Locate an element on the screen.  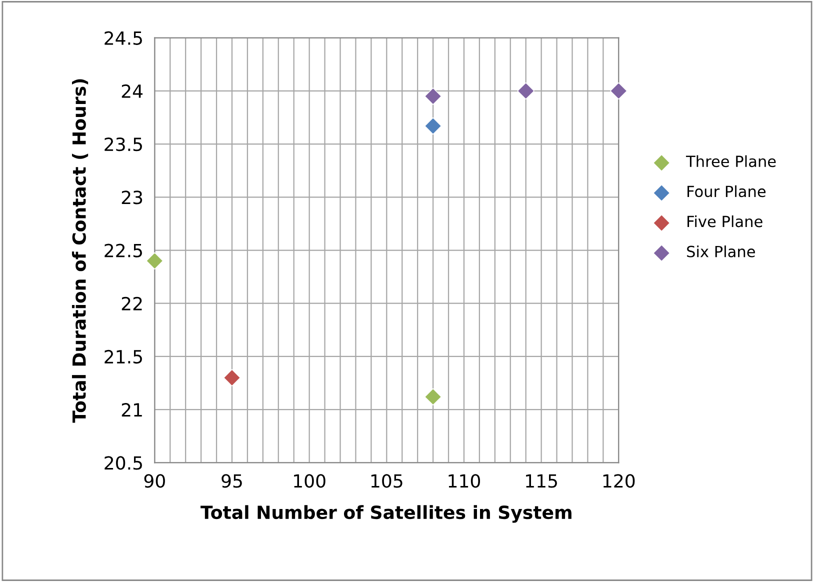
legend-label: Six Plane is located at coordinates (721, 251).